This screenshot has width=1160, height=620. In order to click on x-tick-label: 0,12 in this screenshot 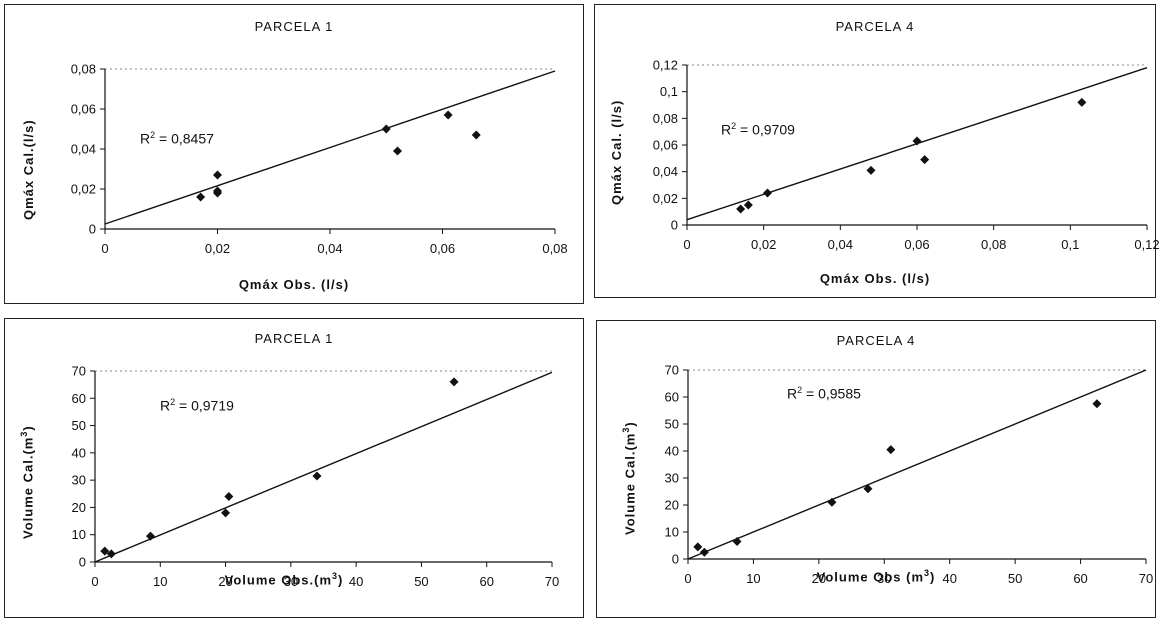, I will do `click(1146, 244)`.